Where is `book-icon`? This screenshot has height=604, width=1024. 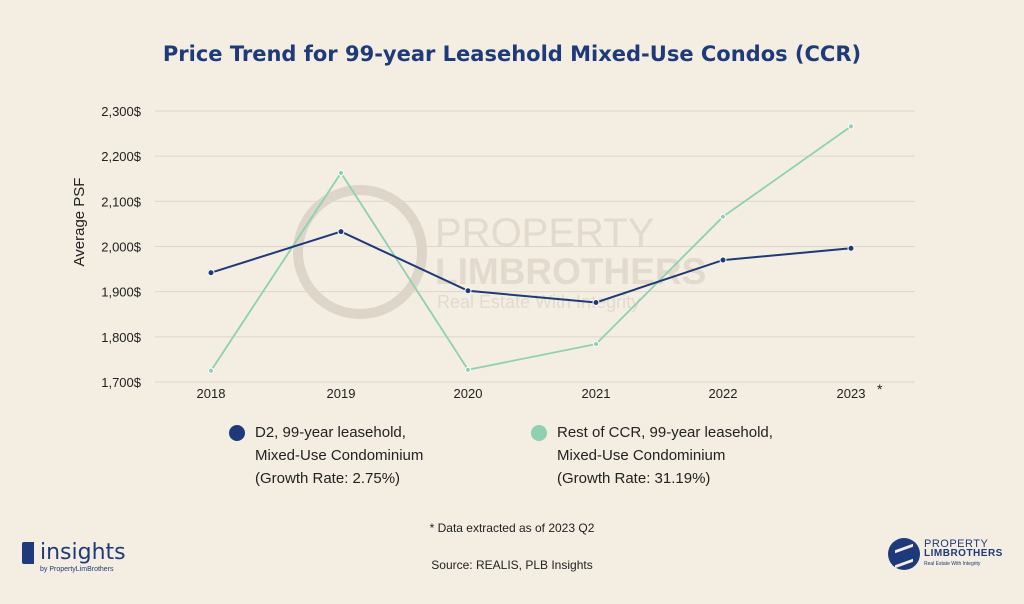
book-icon is located at coordinates (28, 552).